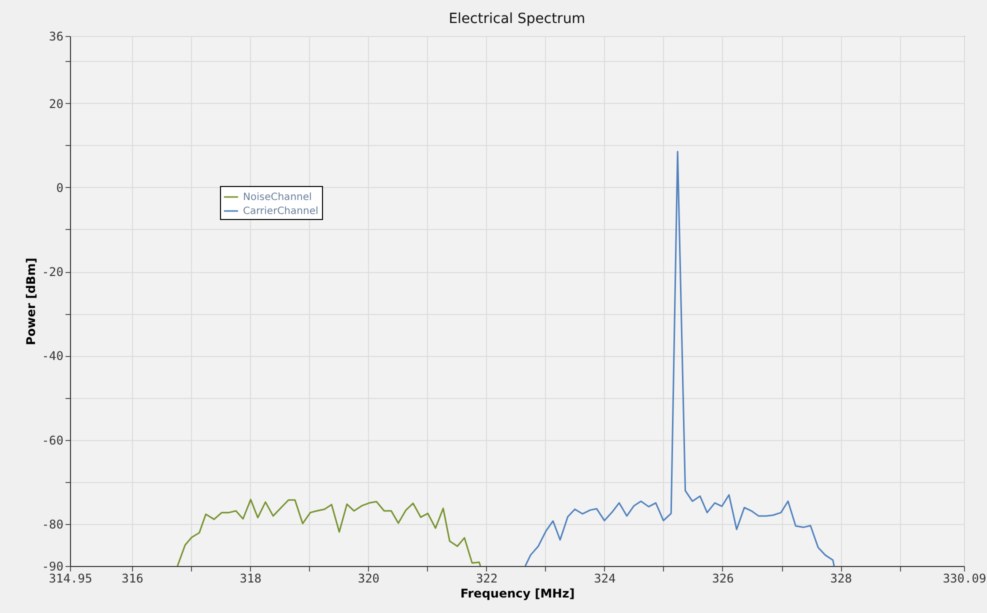 Image resolution: width=987 pixels, height=613 pixels. Describe the element at coordinates (605, 579) in the screenshot. I see `x-tick-label: 324` at that location.